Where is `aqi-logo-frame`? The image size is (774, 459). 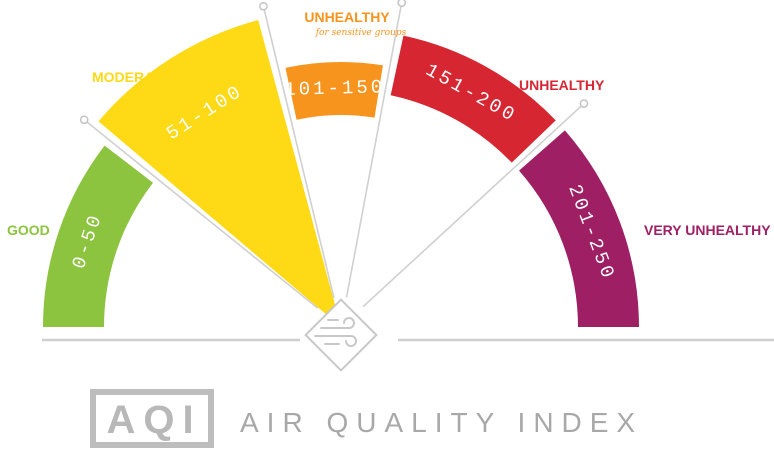
aqi-logo-frame is located at coordinates (152, 418).